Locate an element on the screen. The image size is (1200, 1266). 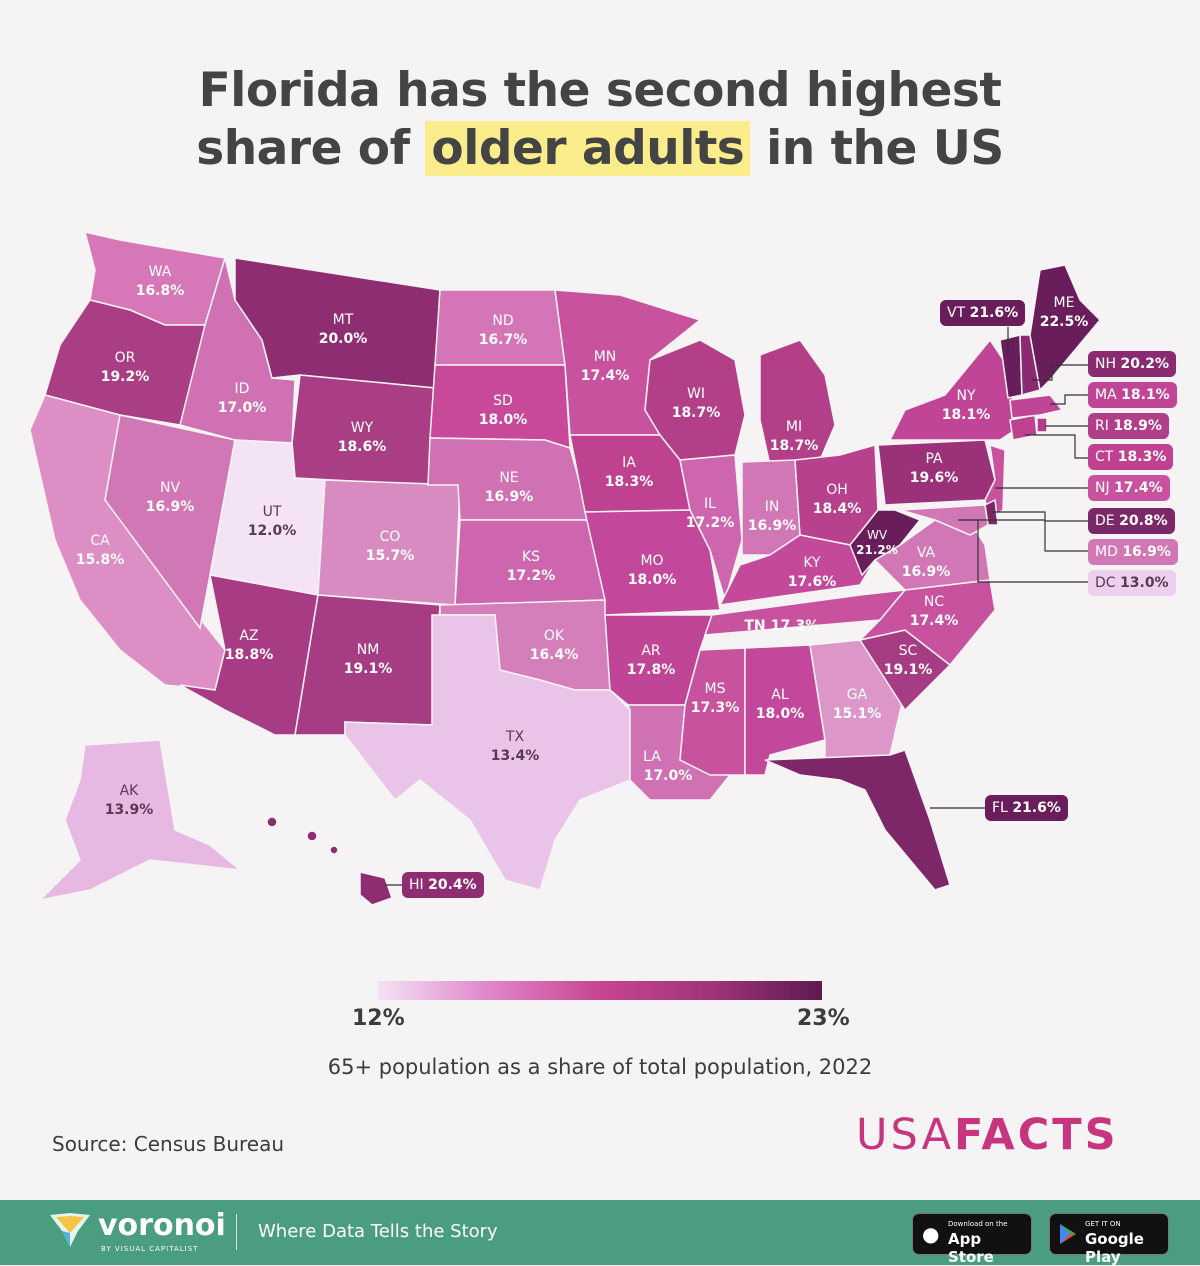
legend-min-label: 12% is located at coordinates (378, 1018).